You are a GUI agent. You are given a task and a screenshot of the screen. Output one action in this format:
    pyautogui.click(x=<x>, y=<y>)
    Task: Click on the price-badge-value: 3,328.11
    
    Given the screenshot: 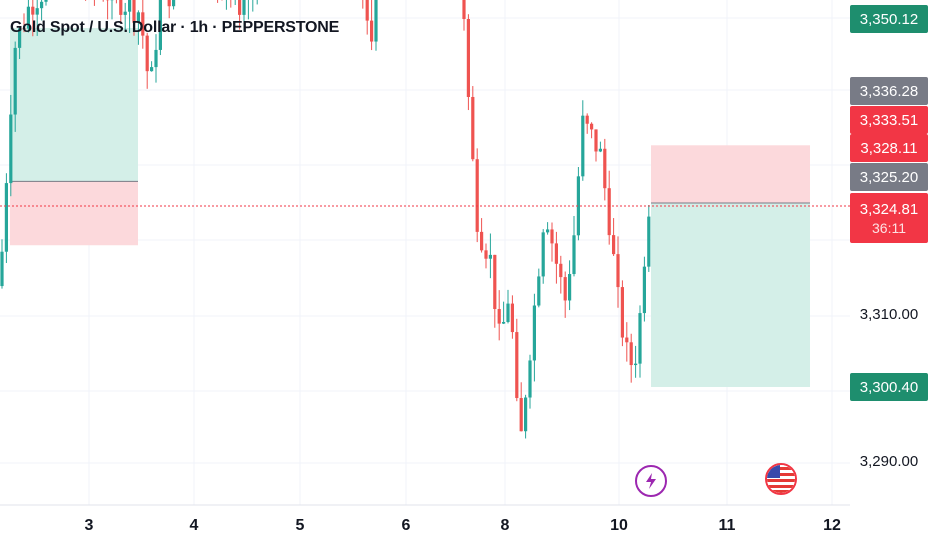 What is the action you would take?
    pyautogui.click(x=889, y=148)
    